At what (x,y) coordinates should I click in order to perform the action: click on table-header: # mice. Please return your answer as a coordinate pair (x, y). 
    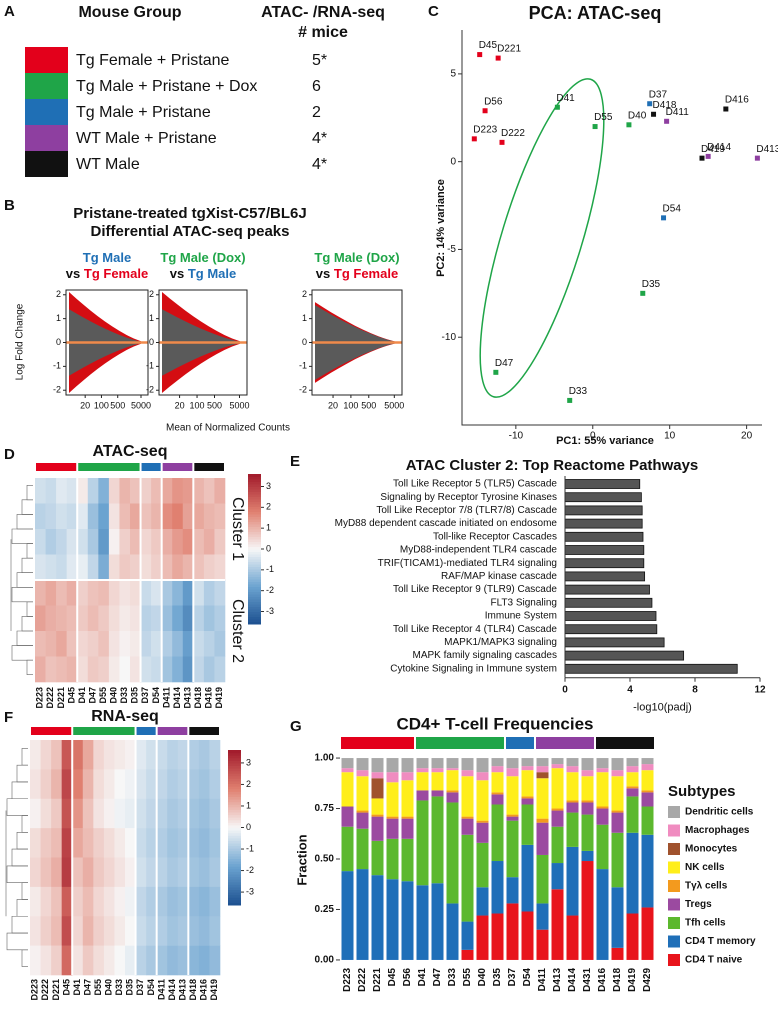
    Looking at the image, I should click on (323, 32).